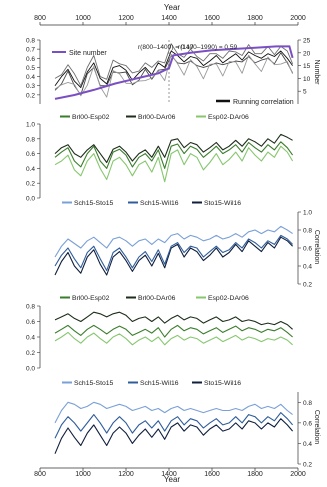  What do you see at coordinates (172, 479) in the screenshot?
I see `bottom-x-axis-title: Year` at bounding box center [172, 479].